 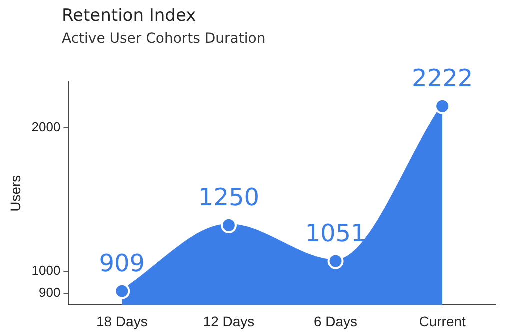 What do you see at coordinates (442, 321) in the screenshot?
I see `x-tick-label: Current` at bounding box center [442, 321].